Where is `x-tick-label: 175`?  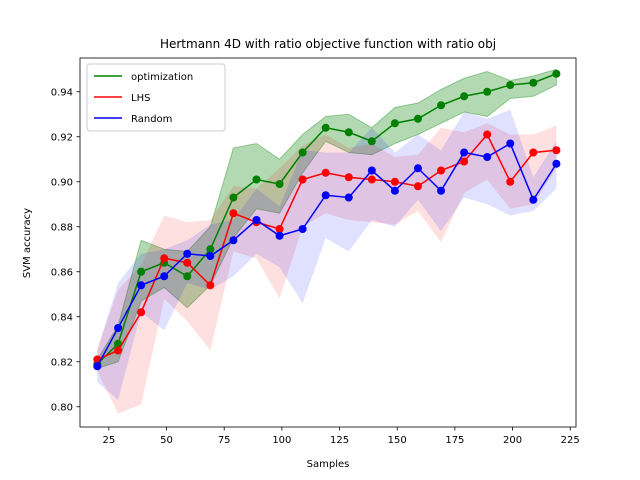 x-tick-label: 175 is located at coordinates (454, 440).